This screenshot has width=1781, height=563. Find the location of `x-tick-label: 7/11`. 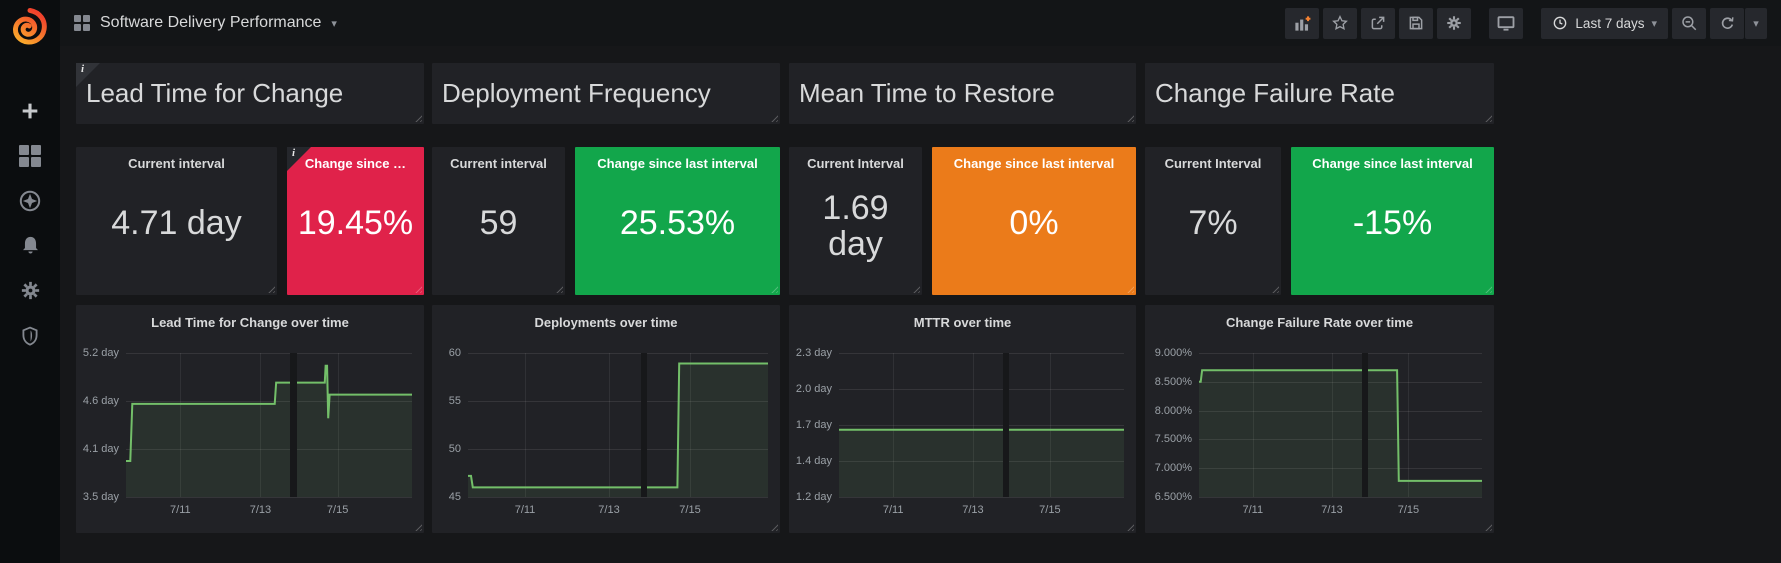

x-tick-label: 7/11 is located at coordinates (1253, 510).